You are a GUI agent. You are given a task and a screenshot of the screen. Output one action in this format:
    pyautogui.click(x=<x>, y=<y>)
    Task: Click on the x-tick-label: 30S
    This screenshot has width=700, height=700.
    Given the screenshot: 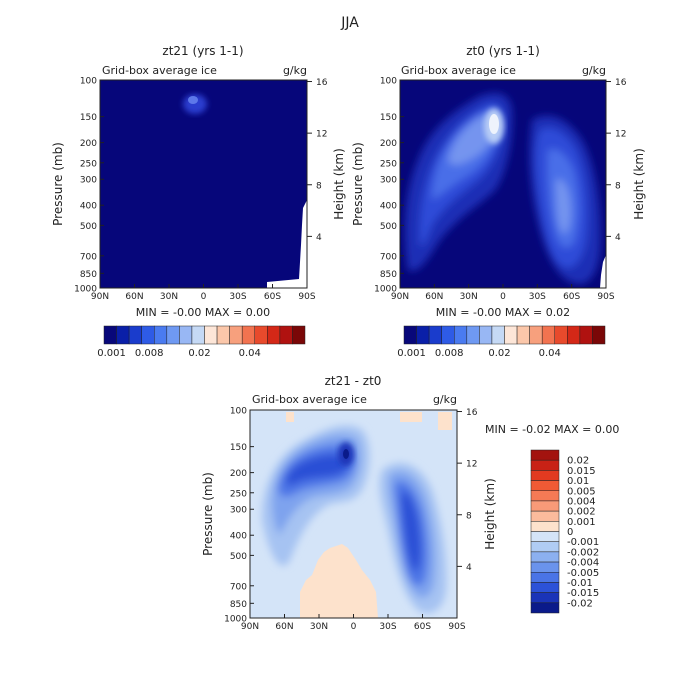 What is the action you would take?
    pyautogui.click(x=237, y=297)
    